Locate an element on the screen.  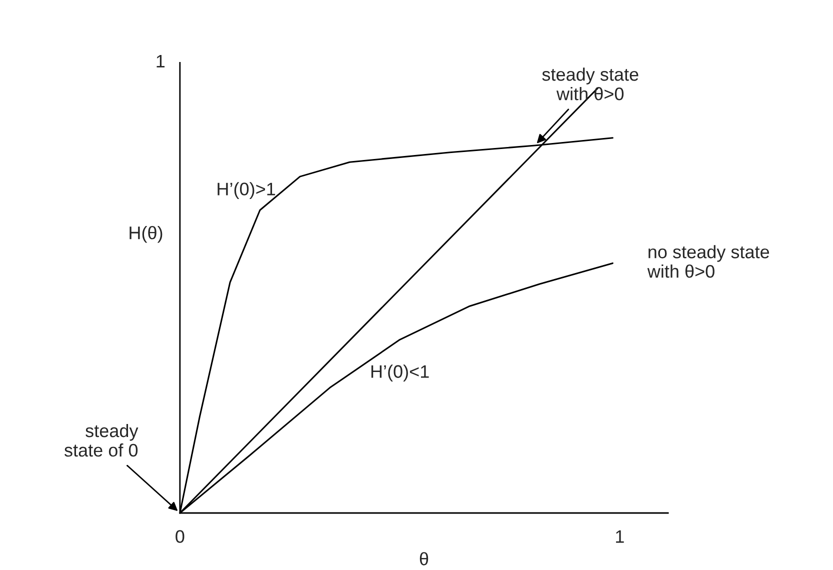
x-axis-title: θ is located at coordinates (424, 559).